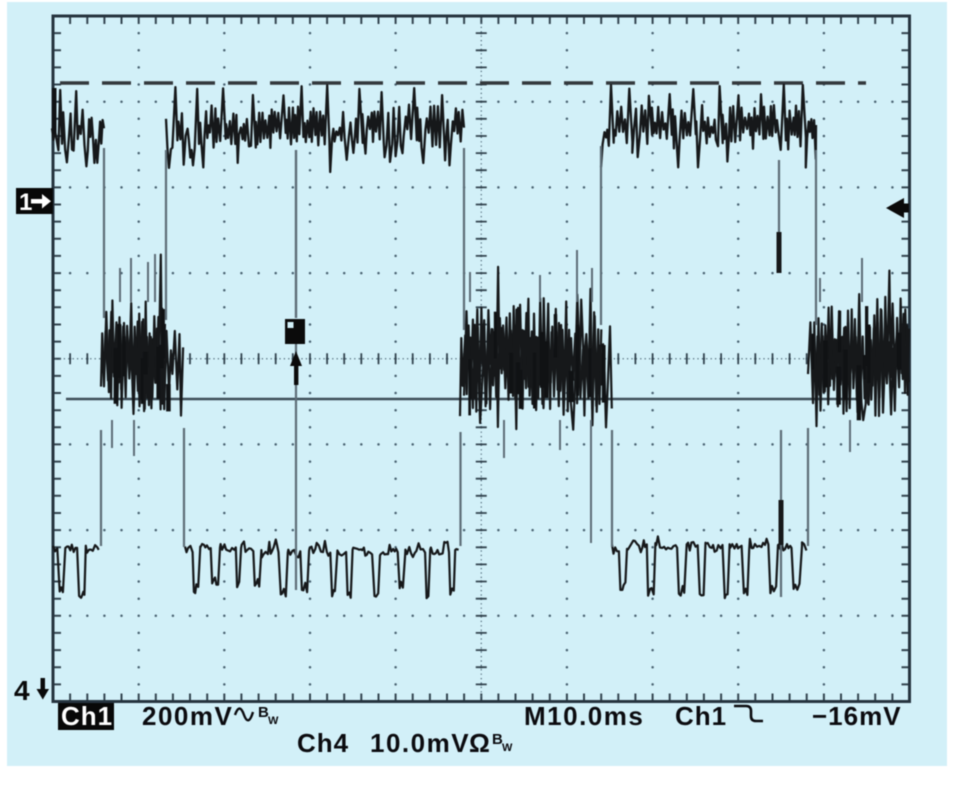 The height and width of the screenshot is (788, 959). Describe the element at coordinates (584, 716) in the screenshot. I see `svg-text: M10.0ms` at that location.